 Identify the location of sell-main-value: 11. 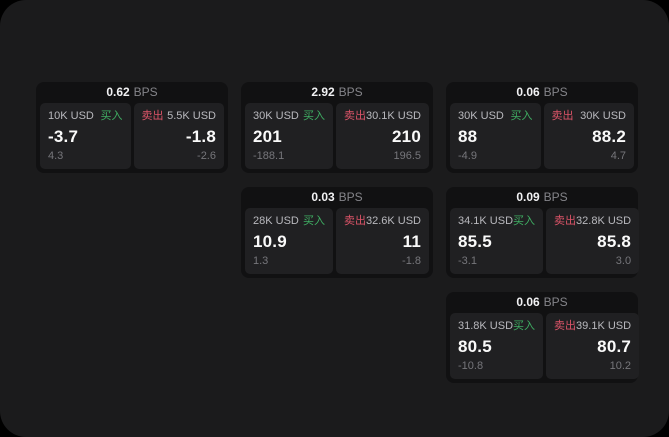
(411, 241).